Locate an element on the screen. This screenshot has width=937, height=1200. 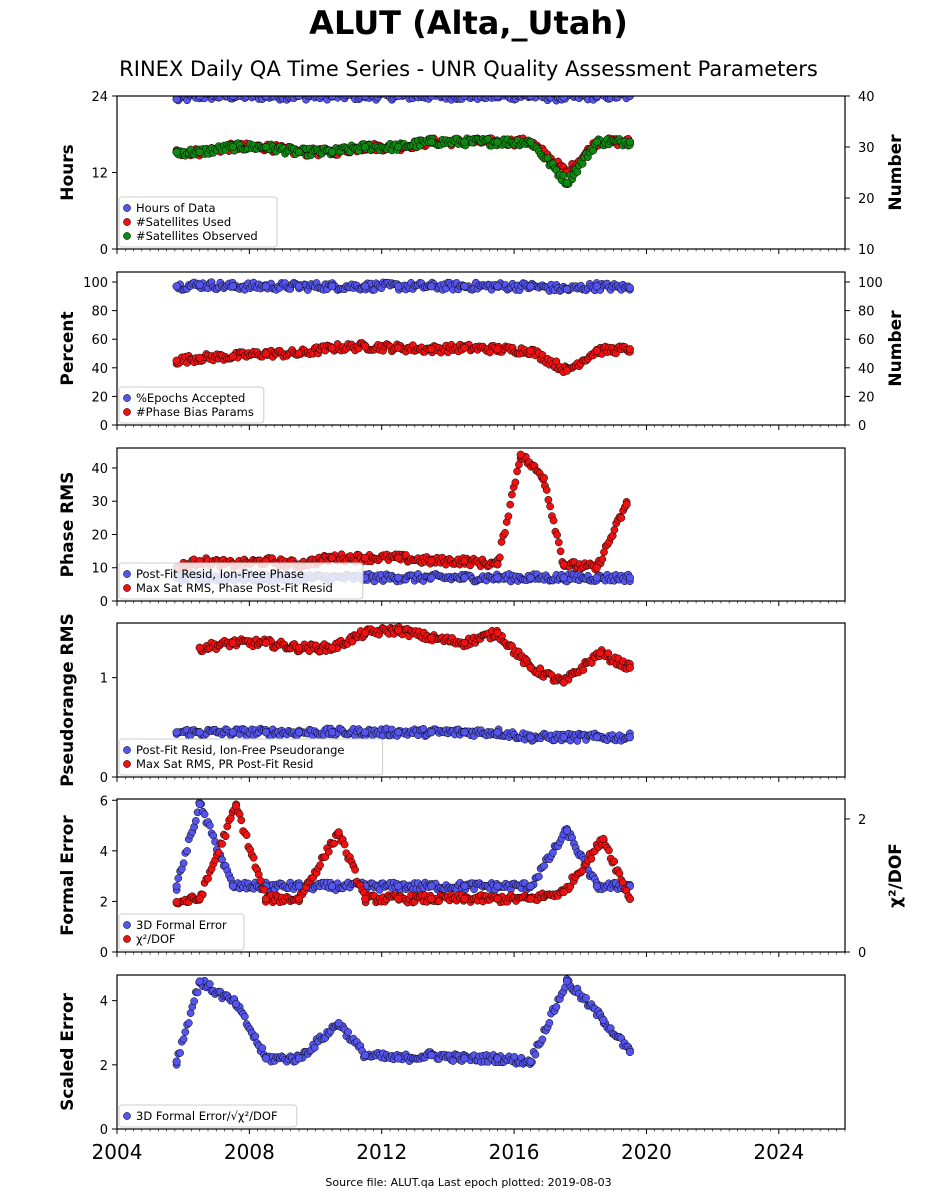
legend-label: Post-Fit Resid, Ion-Free Phase is located at coordinates (220, 574).